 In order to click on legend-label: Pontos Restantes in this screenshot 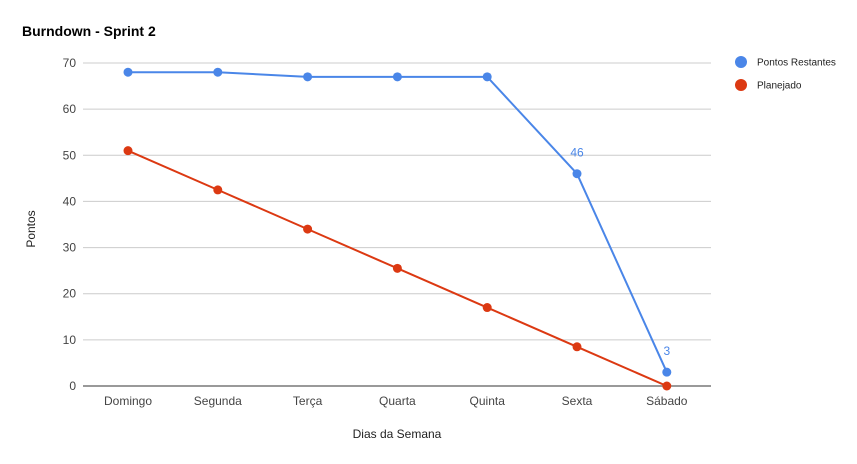, I will do `click(796, 63)`.